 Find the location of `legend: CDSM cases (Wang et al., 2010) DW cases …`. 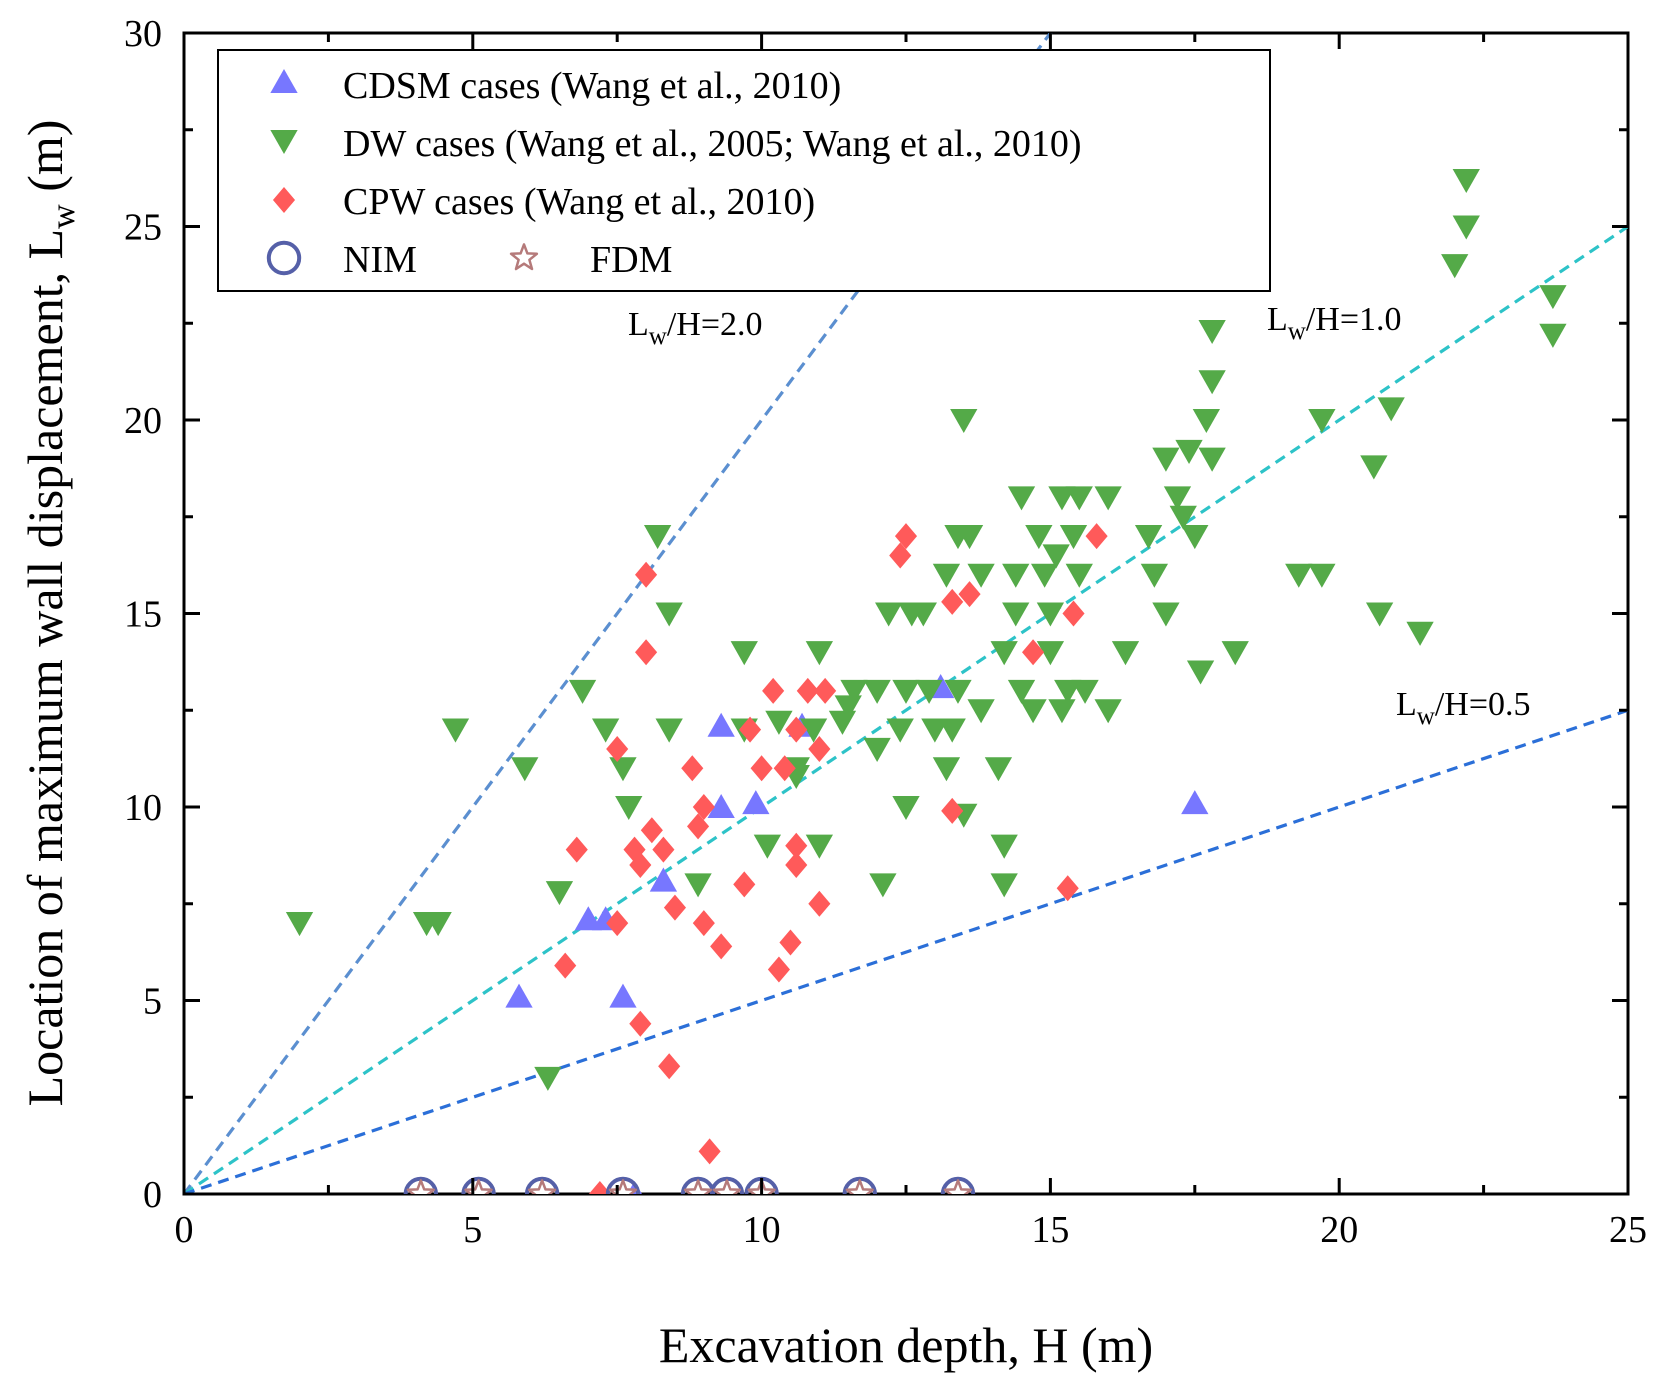

legend: CDSM cases (Wang et al., 2010) DW cases … is located at coordinates (744, 170).